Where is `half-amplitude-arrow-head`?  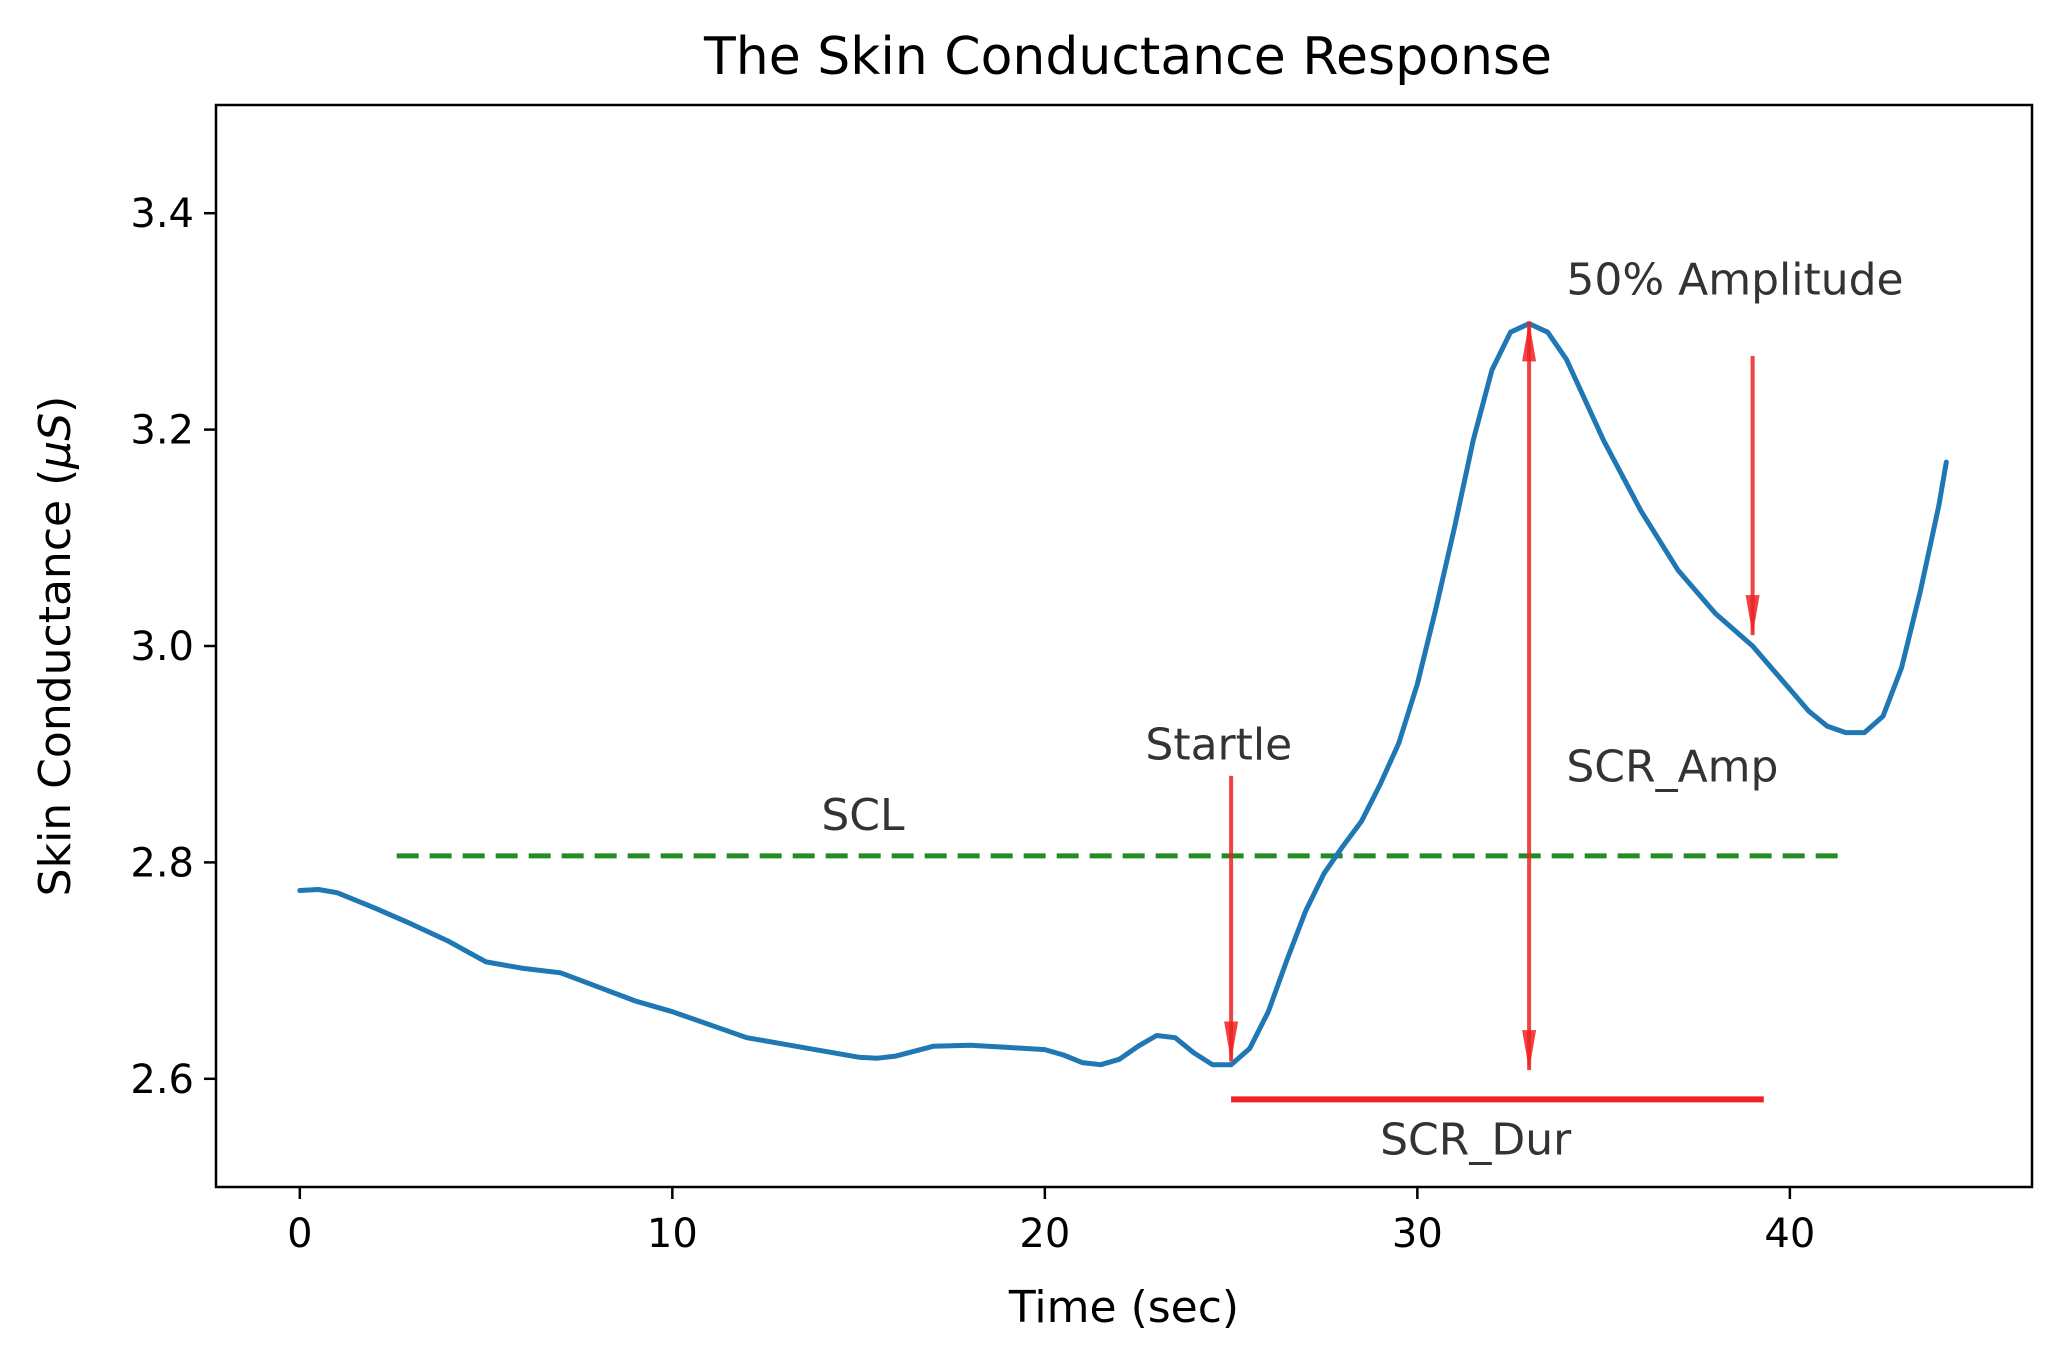 half-amplitude-arrow-head is located at coordinates (1752, 615).